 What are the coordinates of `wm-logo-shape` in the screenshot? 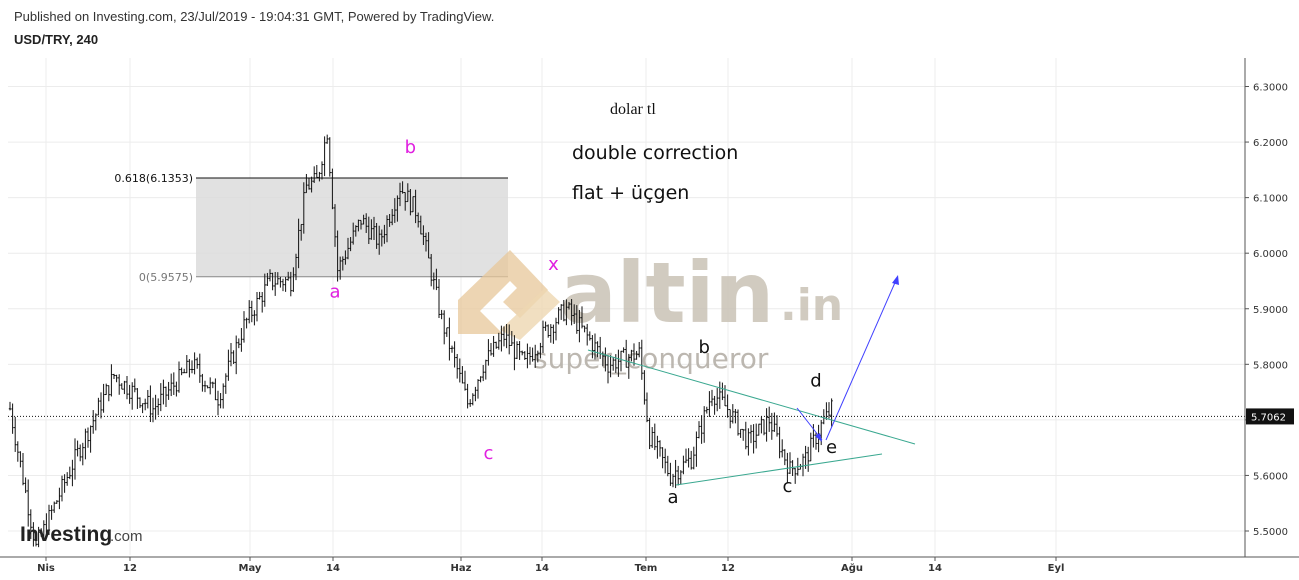 It's located at (503, 292).